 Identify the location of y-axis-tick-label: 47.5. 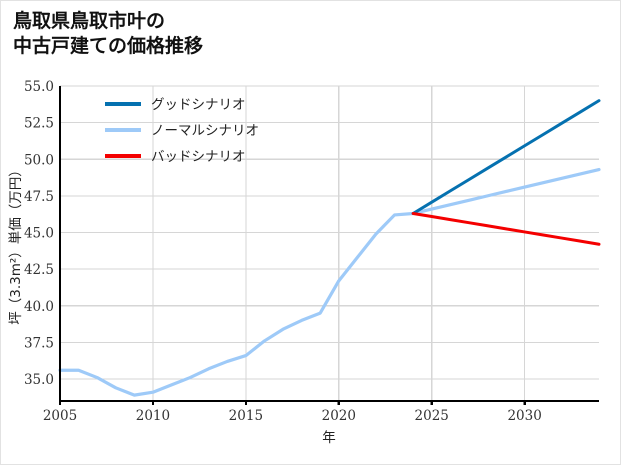
(39, 197).